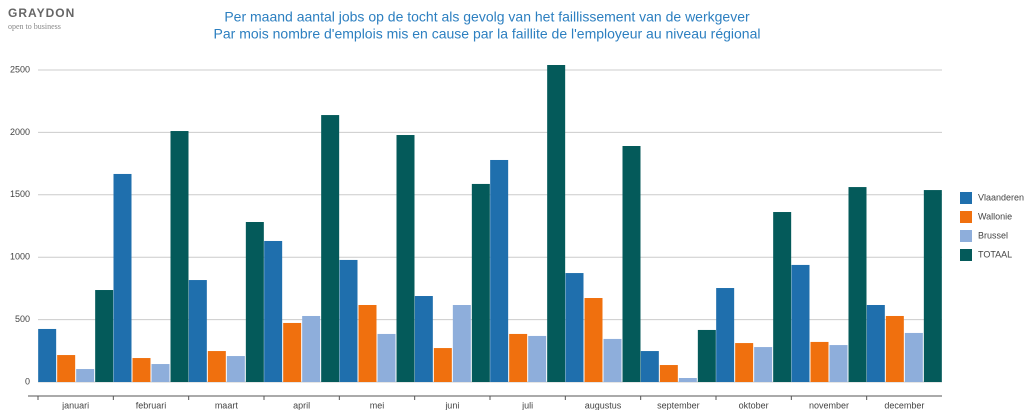  I want to click on x-tick-label: juni, so click(451, 405).